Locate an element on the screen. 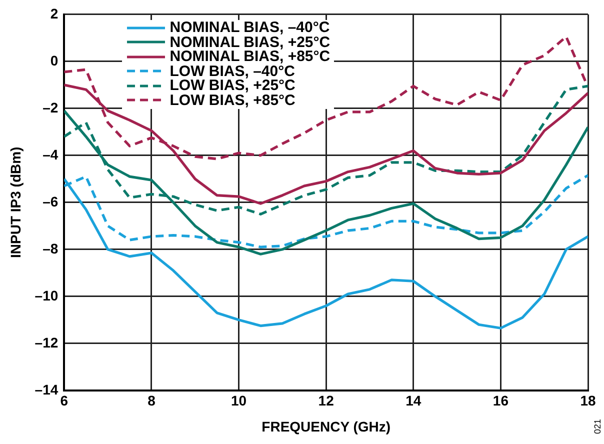 The height and width of the screenshot is (444, 604). x-tick-label: 12 is located at coordinates (326, 400).